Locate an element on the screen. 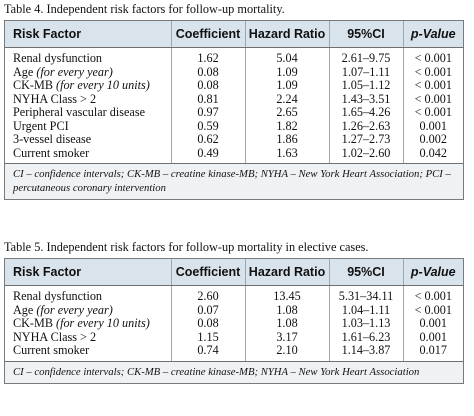  hazard-ratio-cell: 2.10 is located at coordinates (287, 352).